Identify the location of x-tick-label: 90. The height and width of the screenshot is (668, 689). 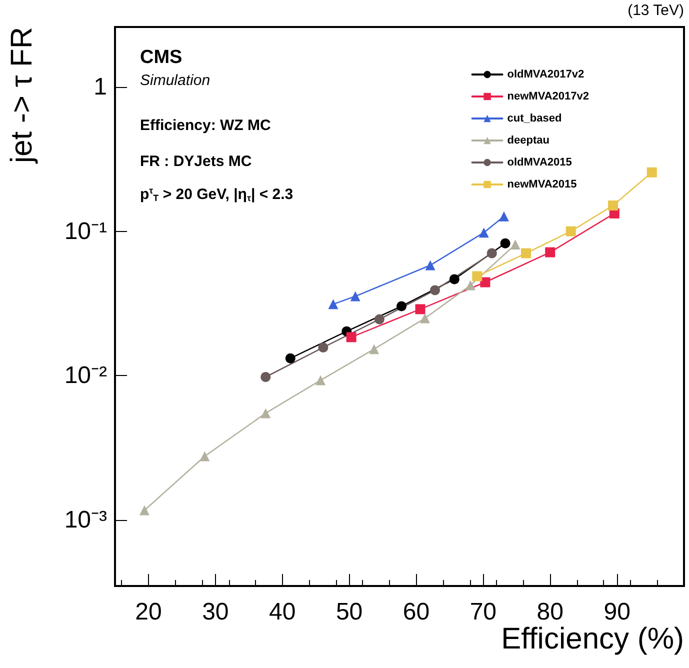
(617, 612).